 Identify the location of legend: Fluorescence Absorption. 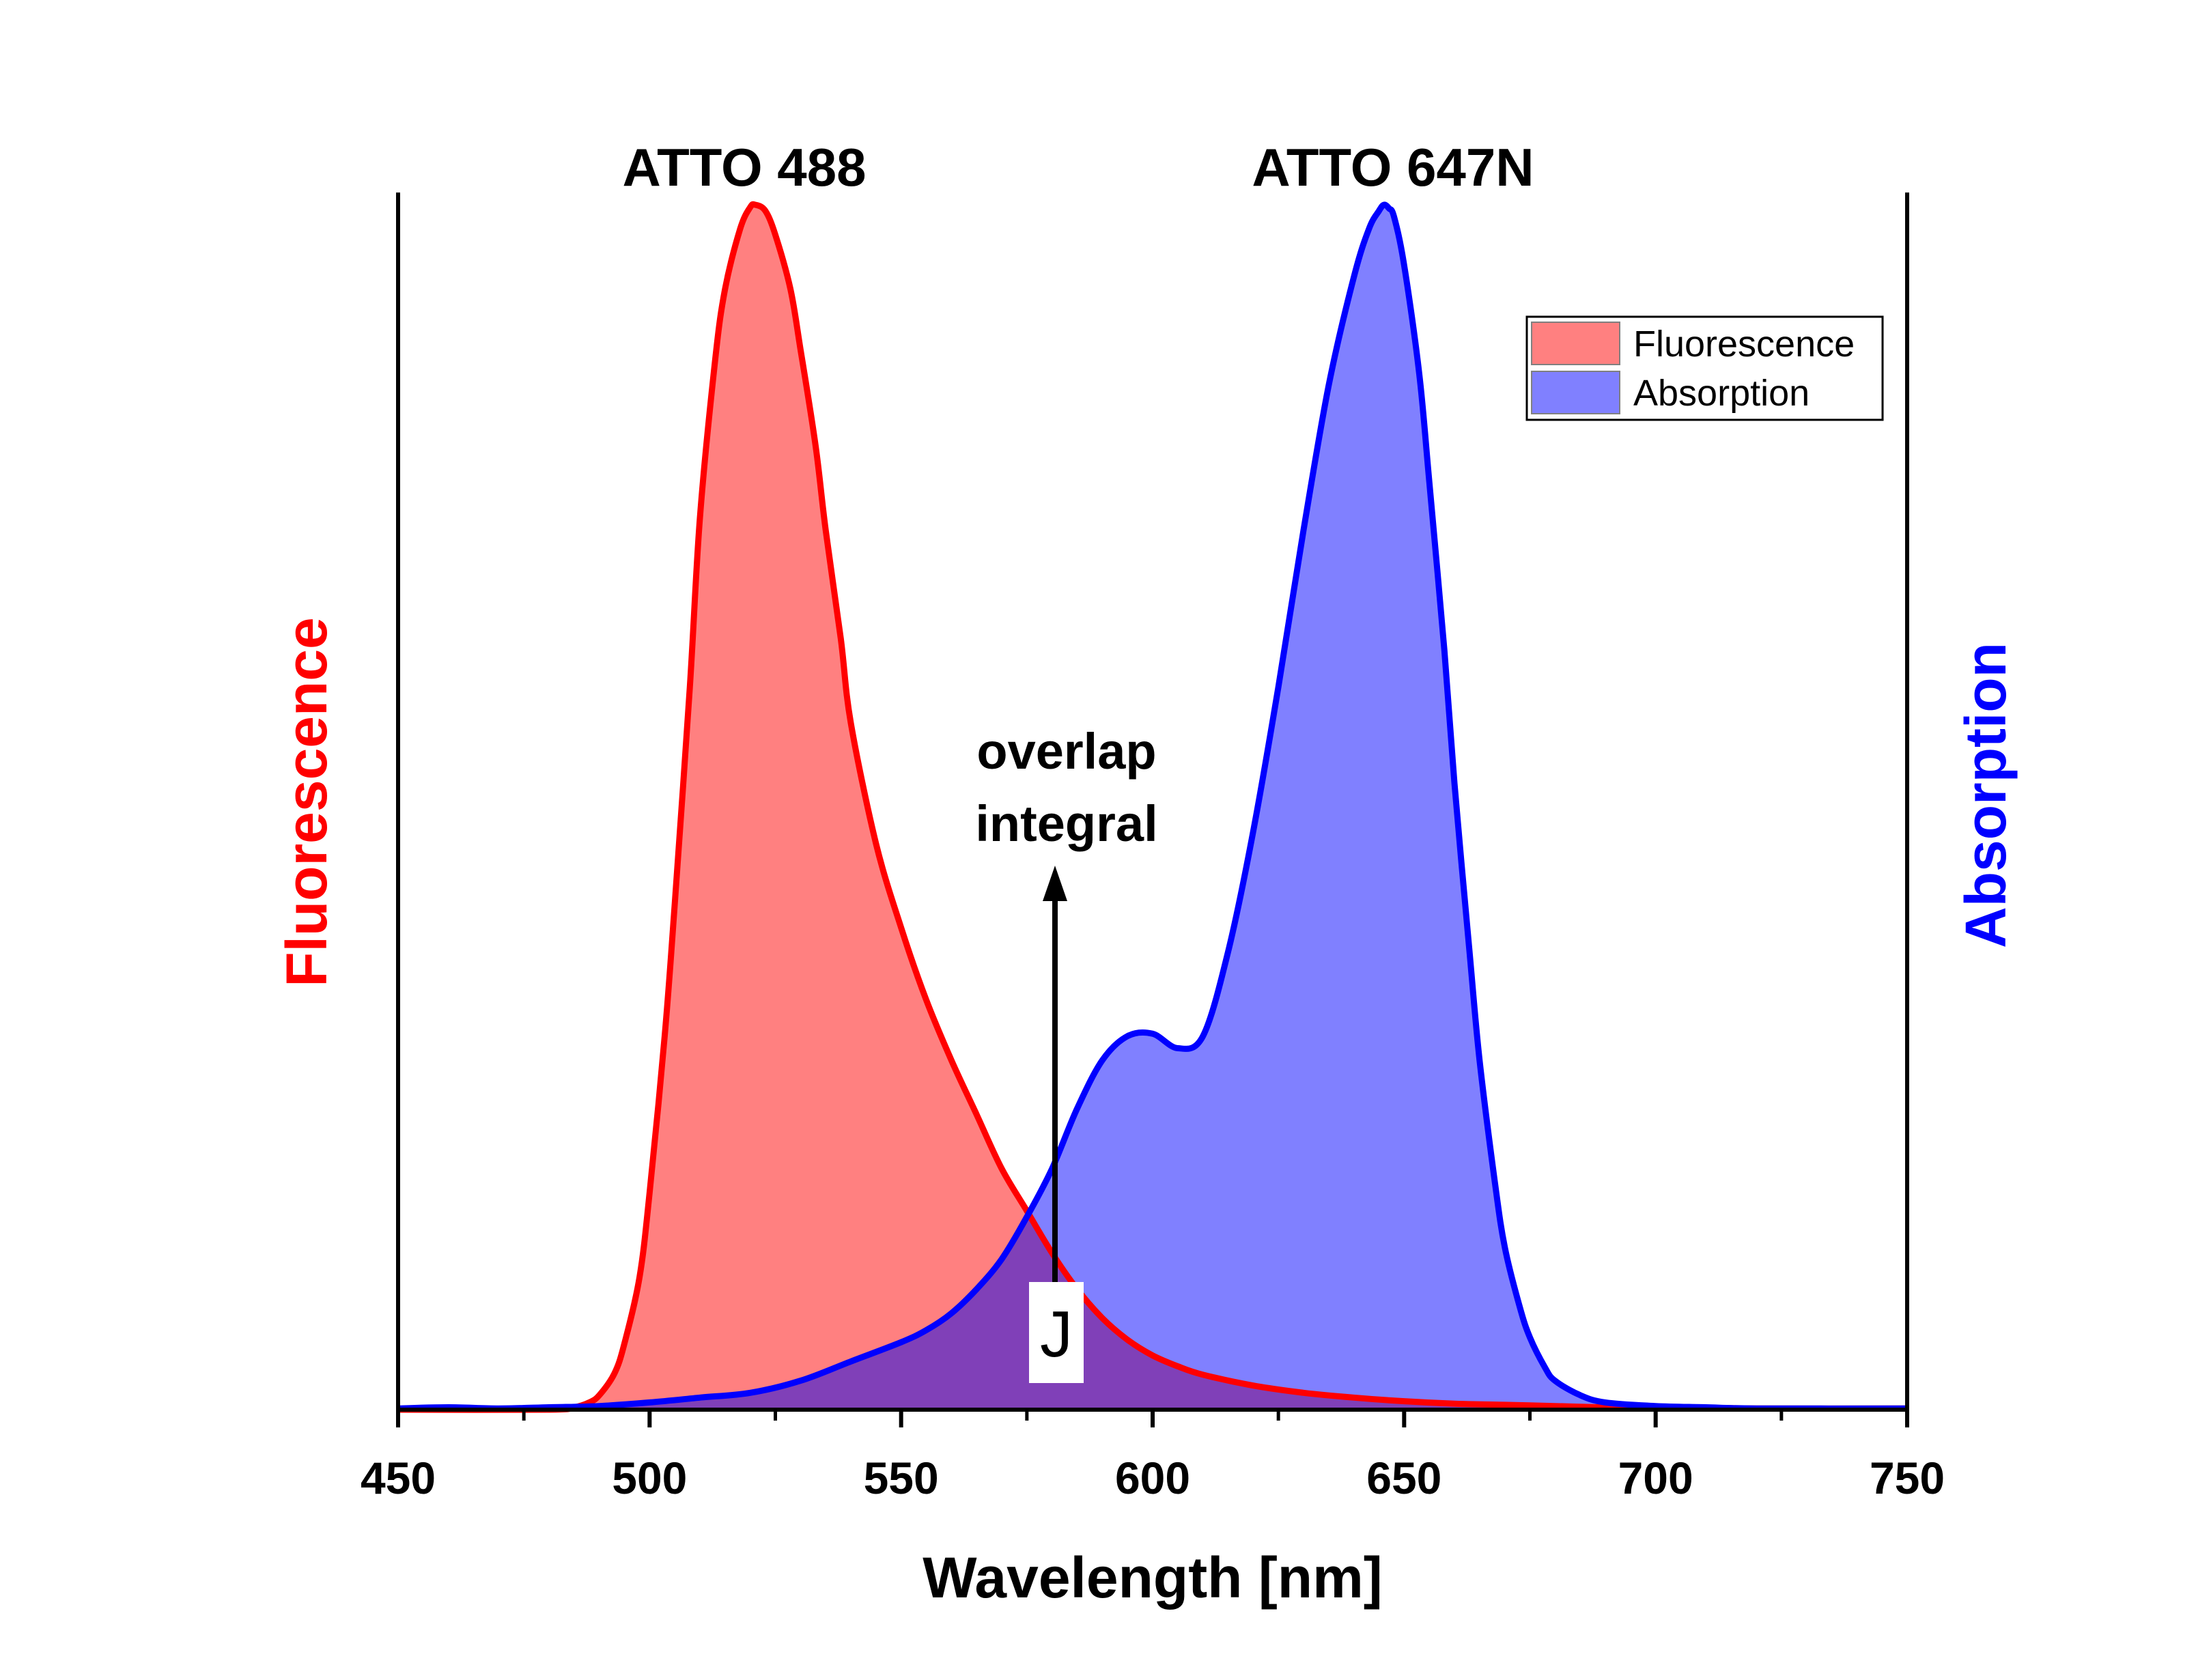
(1705, 368).